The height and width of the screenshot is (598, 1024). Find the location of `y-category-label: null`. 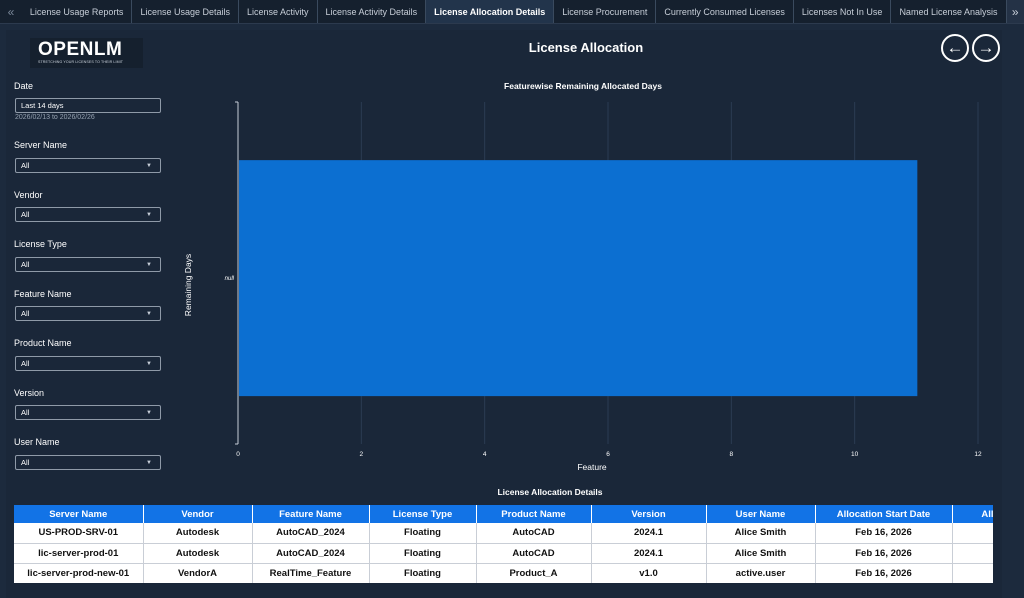

y-category-label: null is located at coordinates (230, 279).